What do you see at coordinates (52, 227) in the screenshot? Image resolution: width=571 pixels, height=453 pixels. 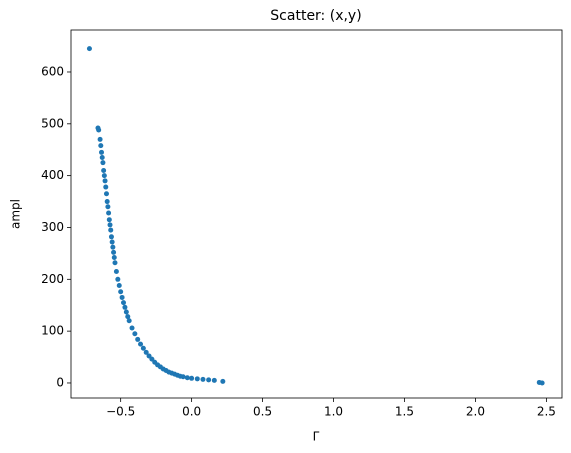 I see `y-tick-label: 300` at bounding box center [52, 227].